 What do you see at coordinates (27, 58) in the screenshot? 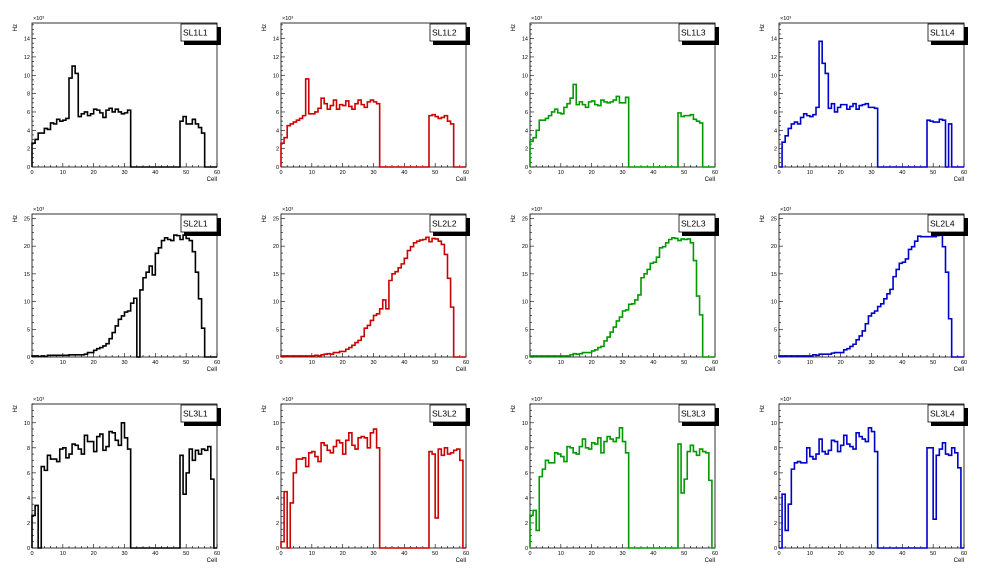
I see `y-tick-label: 12` at bounding box center [27, 58].